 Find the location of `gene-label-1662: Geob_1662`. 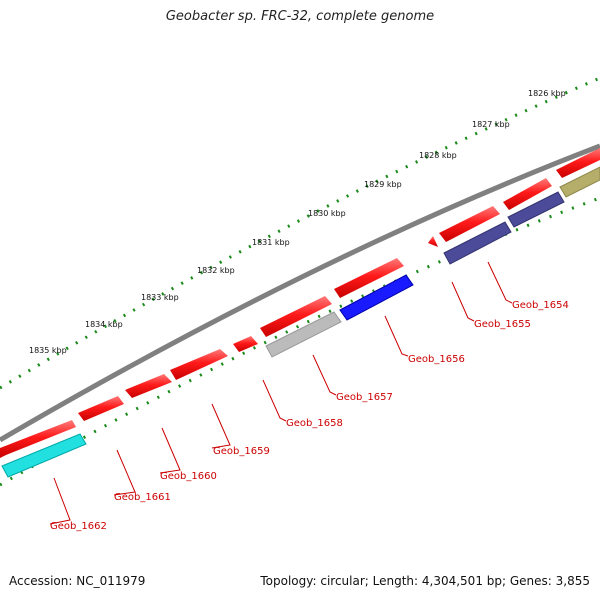

gene-label-1662: Geob_1662 is located at coordinates (78, 526).